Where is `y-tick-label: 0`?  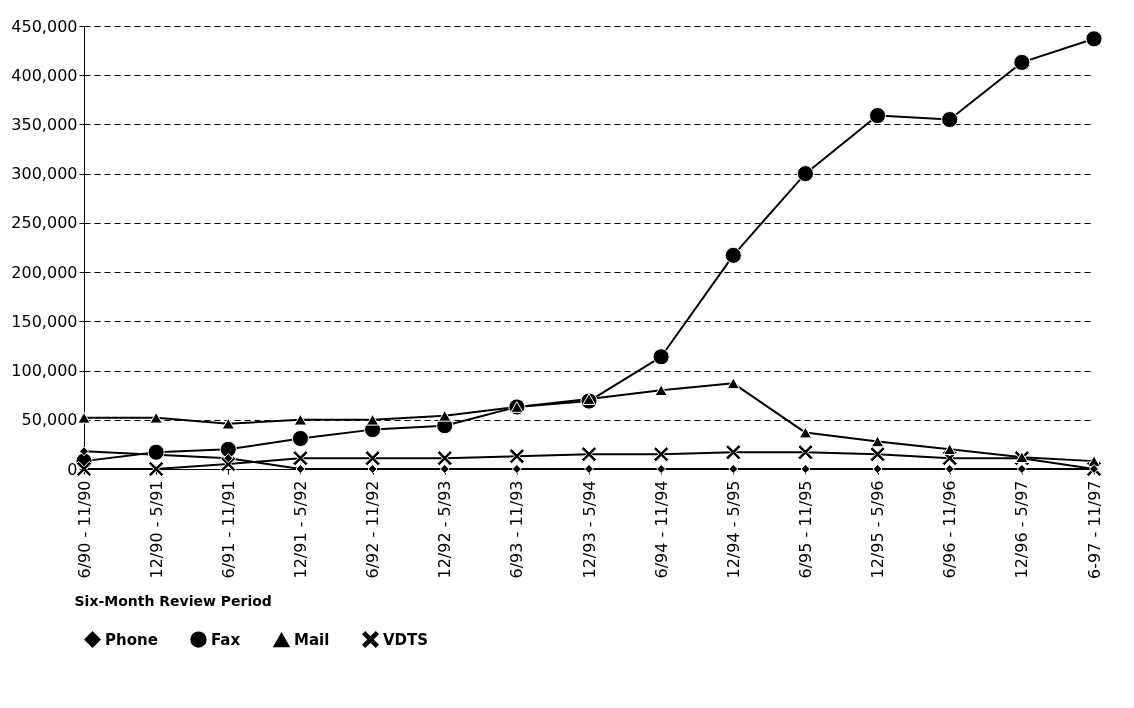
y-tick-label: 0 is located at coordinates (72, 469).